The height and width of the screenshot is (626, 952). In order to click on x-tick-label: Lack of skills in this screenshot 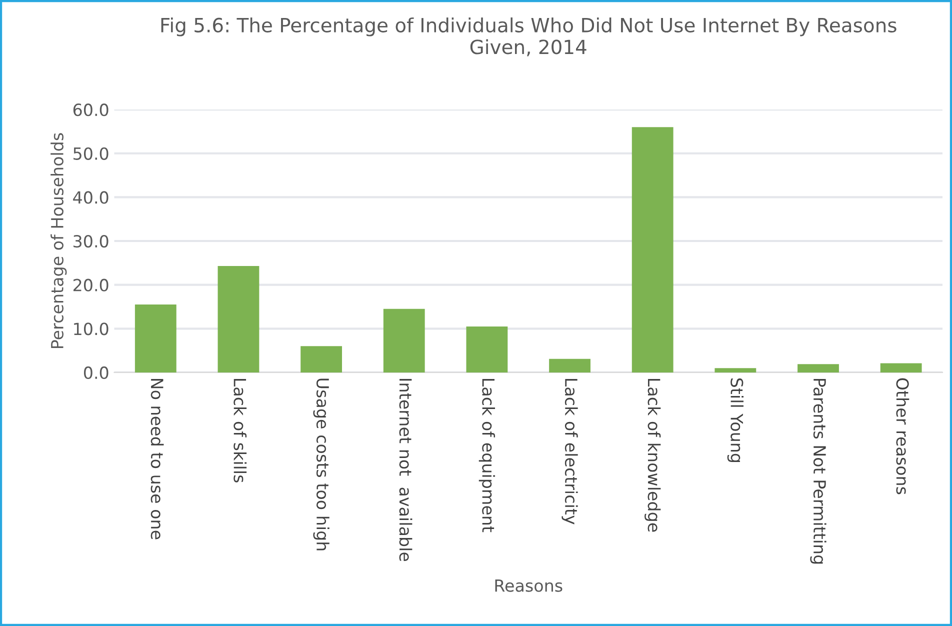, I will do `click(240, 430)`.